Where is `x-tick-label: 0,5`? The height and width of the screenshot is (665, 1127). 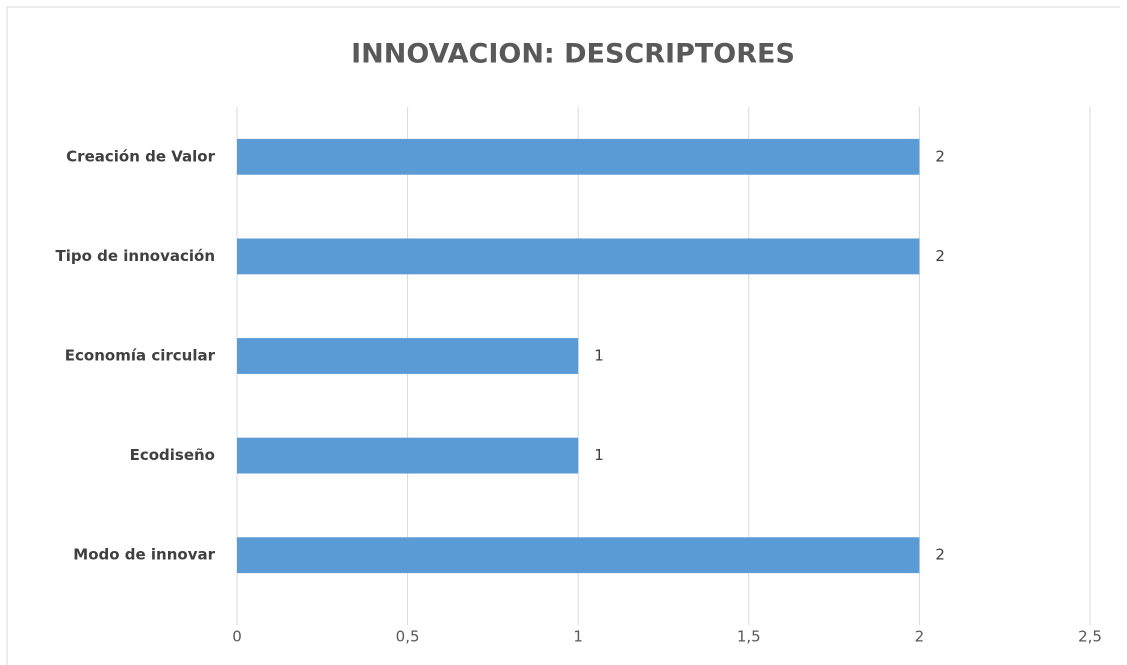
x-tick-label: 0,5 is located at coordinates (408, 637).